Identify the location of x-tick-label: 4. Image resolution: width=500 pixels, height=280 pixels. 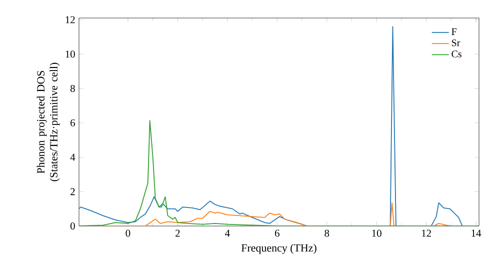
(227, 233).